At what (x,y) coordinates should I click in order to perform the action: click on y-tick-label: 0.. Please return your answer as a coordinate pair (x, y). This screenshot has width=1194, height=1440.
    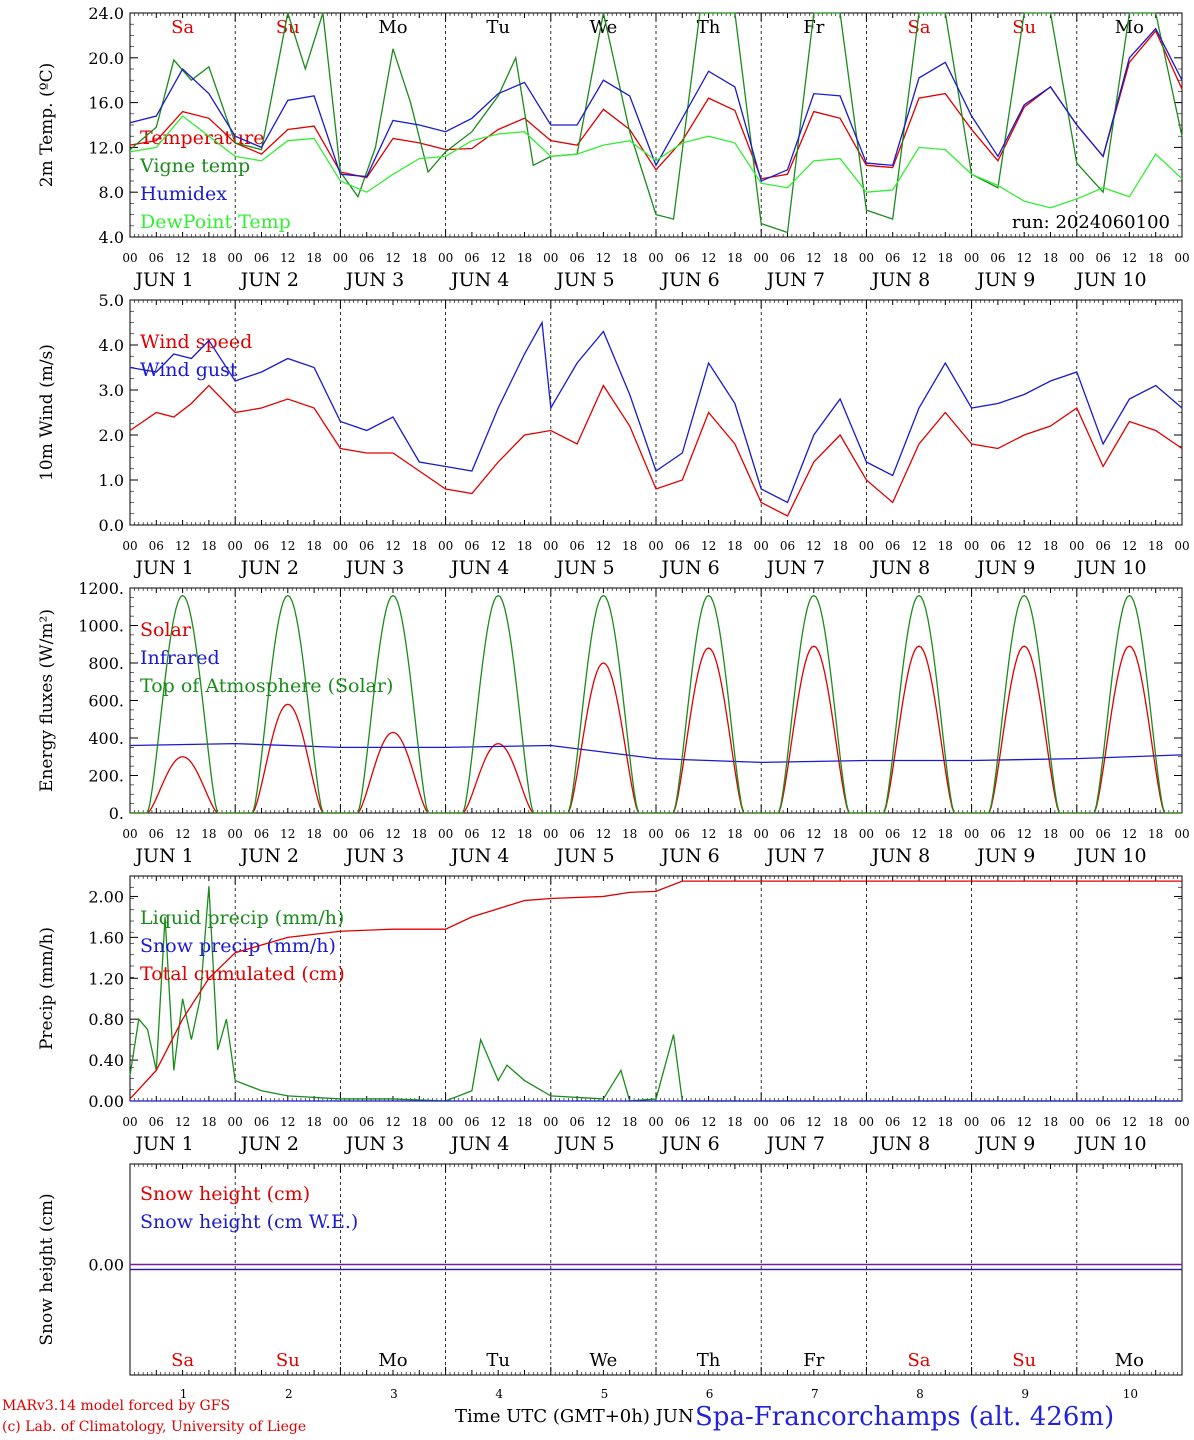
    Looking at the image, I should click on (116, 813).